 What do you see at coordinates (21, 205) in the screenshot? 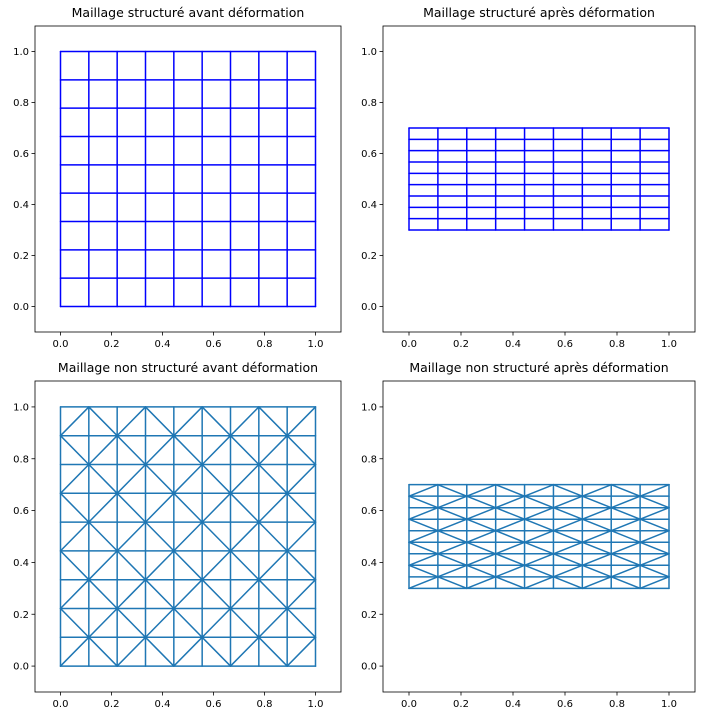
I see `y-tick-label: 0.4` at bounding box center [21, 205].